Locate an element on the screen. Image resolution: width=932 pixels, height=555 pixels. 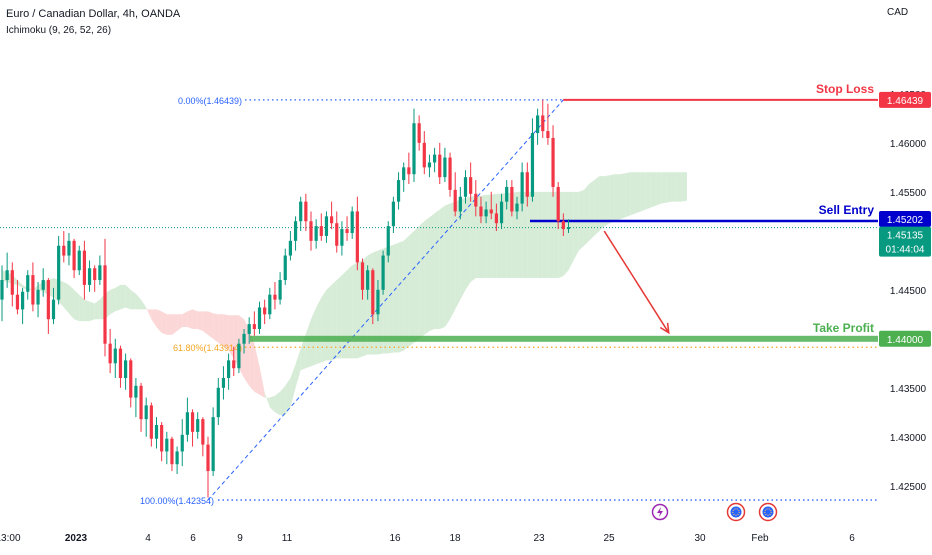
x-tick-label: 23 is located at coordinates (539, 538).